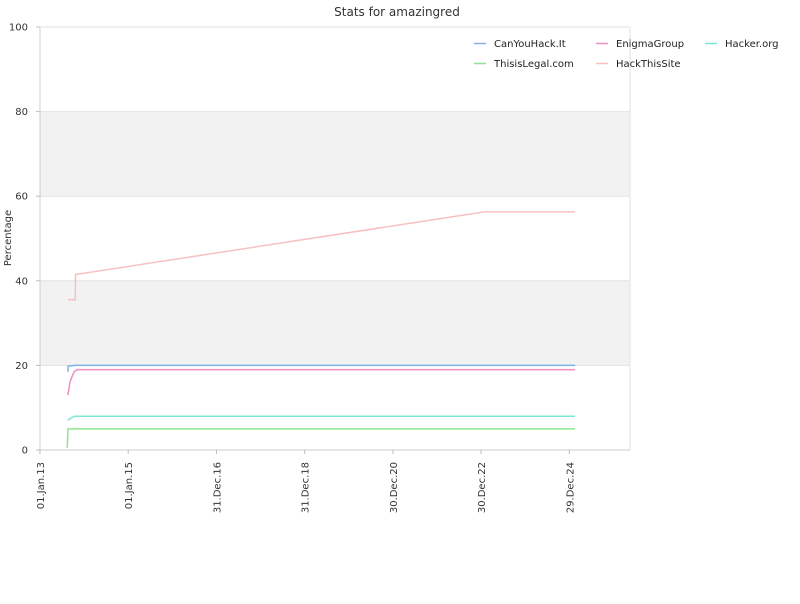 Image resolution: width=800 pixels, height=604 pixels. What do you see at coordinates (394, 487) in the screenshot?
I see `x-tick-label: 30.Dec.20` at bounding box center [394, 487].